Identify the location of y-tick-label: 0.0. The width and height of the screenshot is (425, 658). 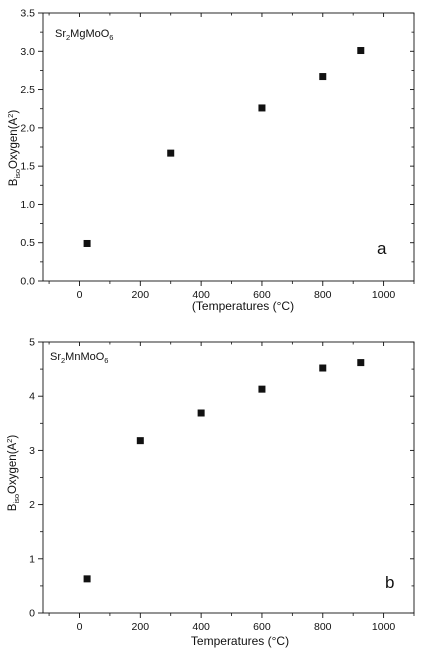
(27, 282).